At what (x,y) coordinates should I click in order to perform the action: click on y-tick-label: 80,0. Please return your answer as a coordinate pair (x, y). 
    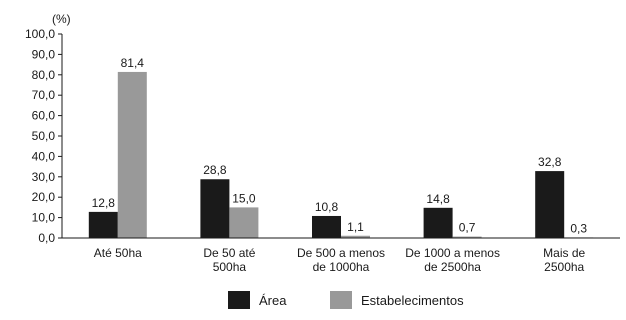
    Looking at the image, I should click on (44, 75).